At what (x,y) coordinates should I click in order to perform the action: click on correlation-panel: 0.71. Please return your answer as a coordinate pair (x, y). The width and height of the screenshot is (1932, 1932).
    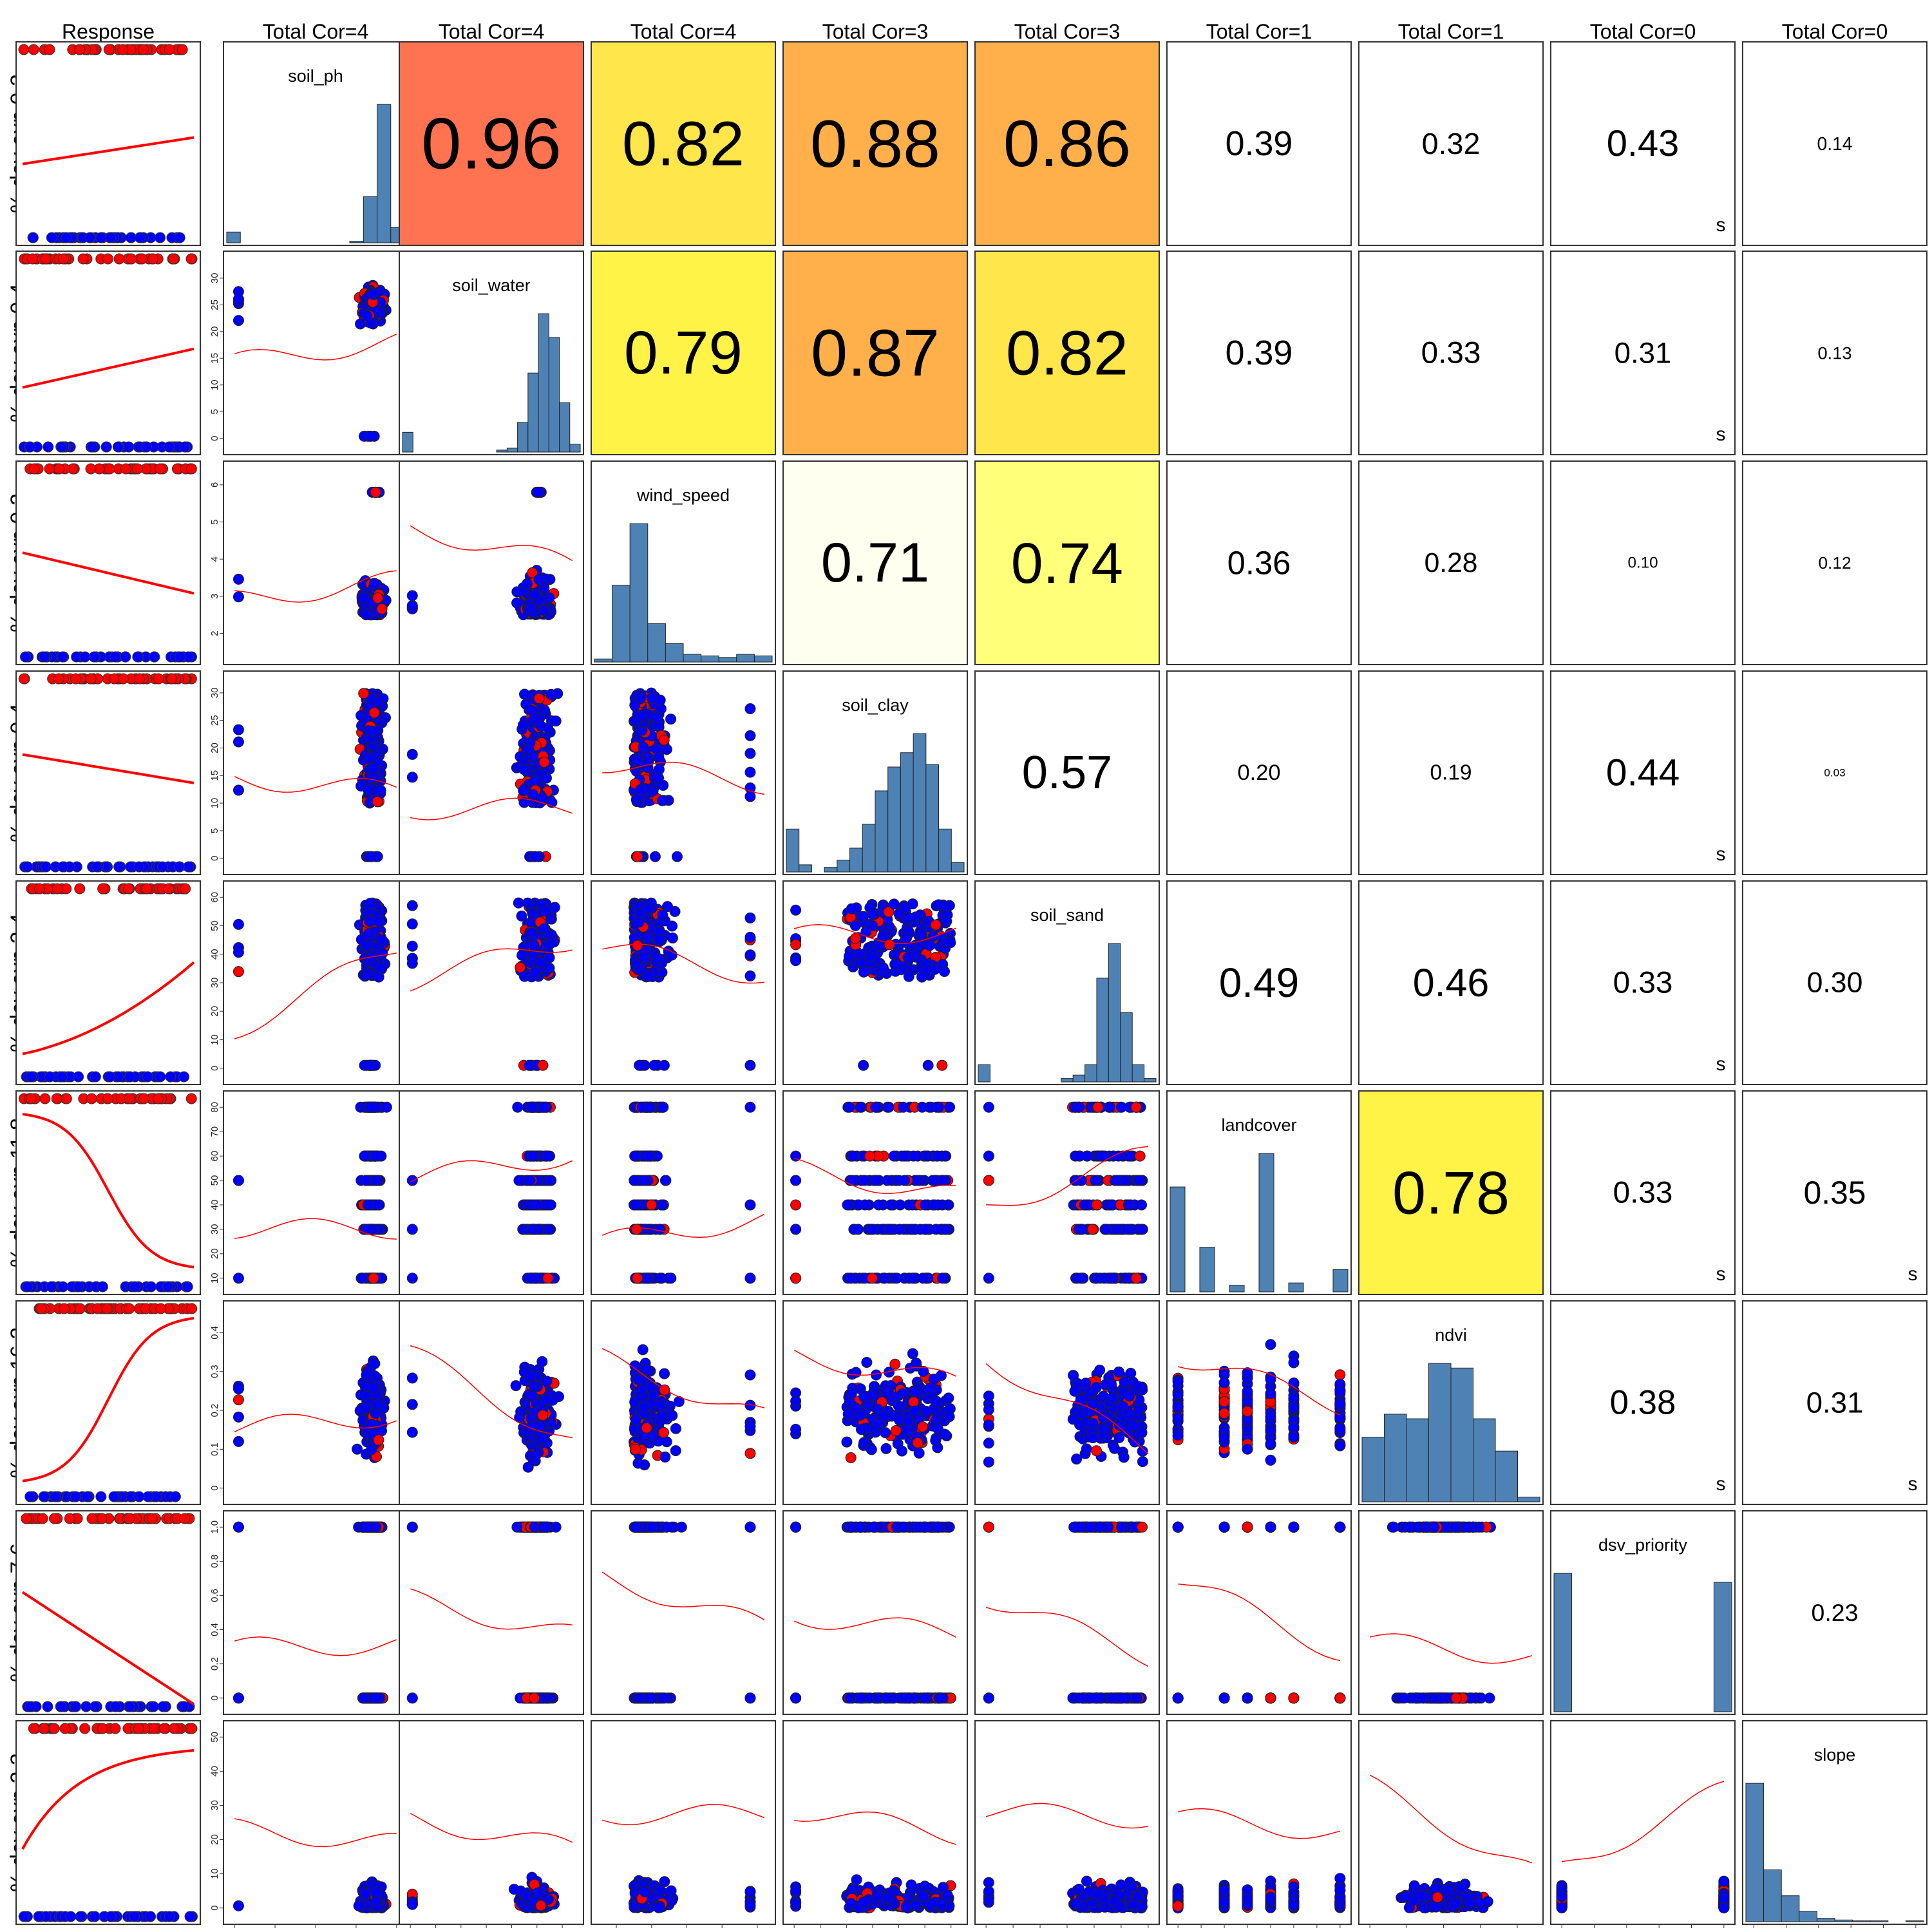
    Looking at the image, I should click on (875, 563).